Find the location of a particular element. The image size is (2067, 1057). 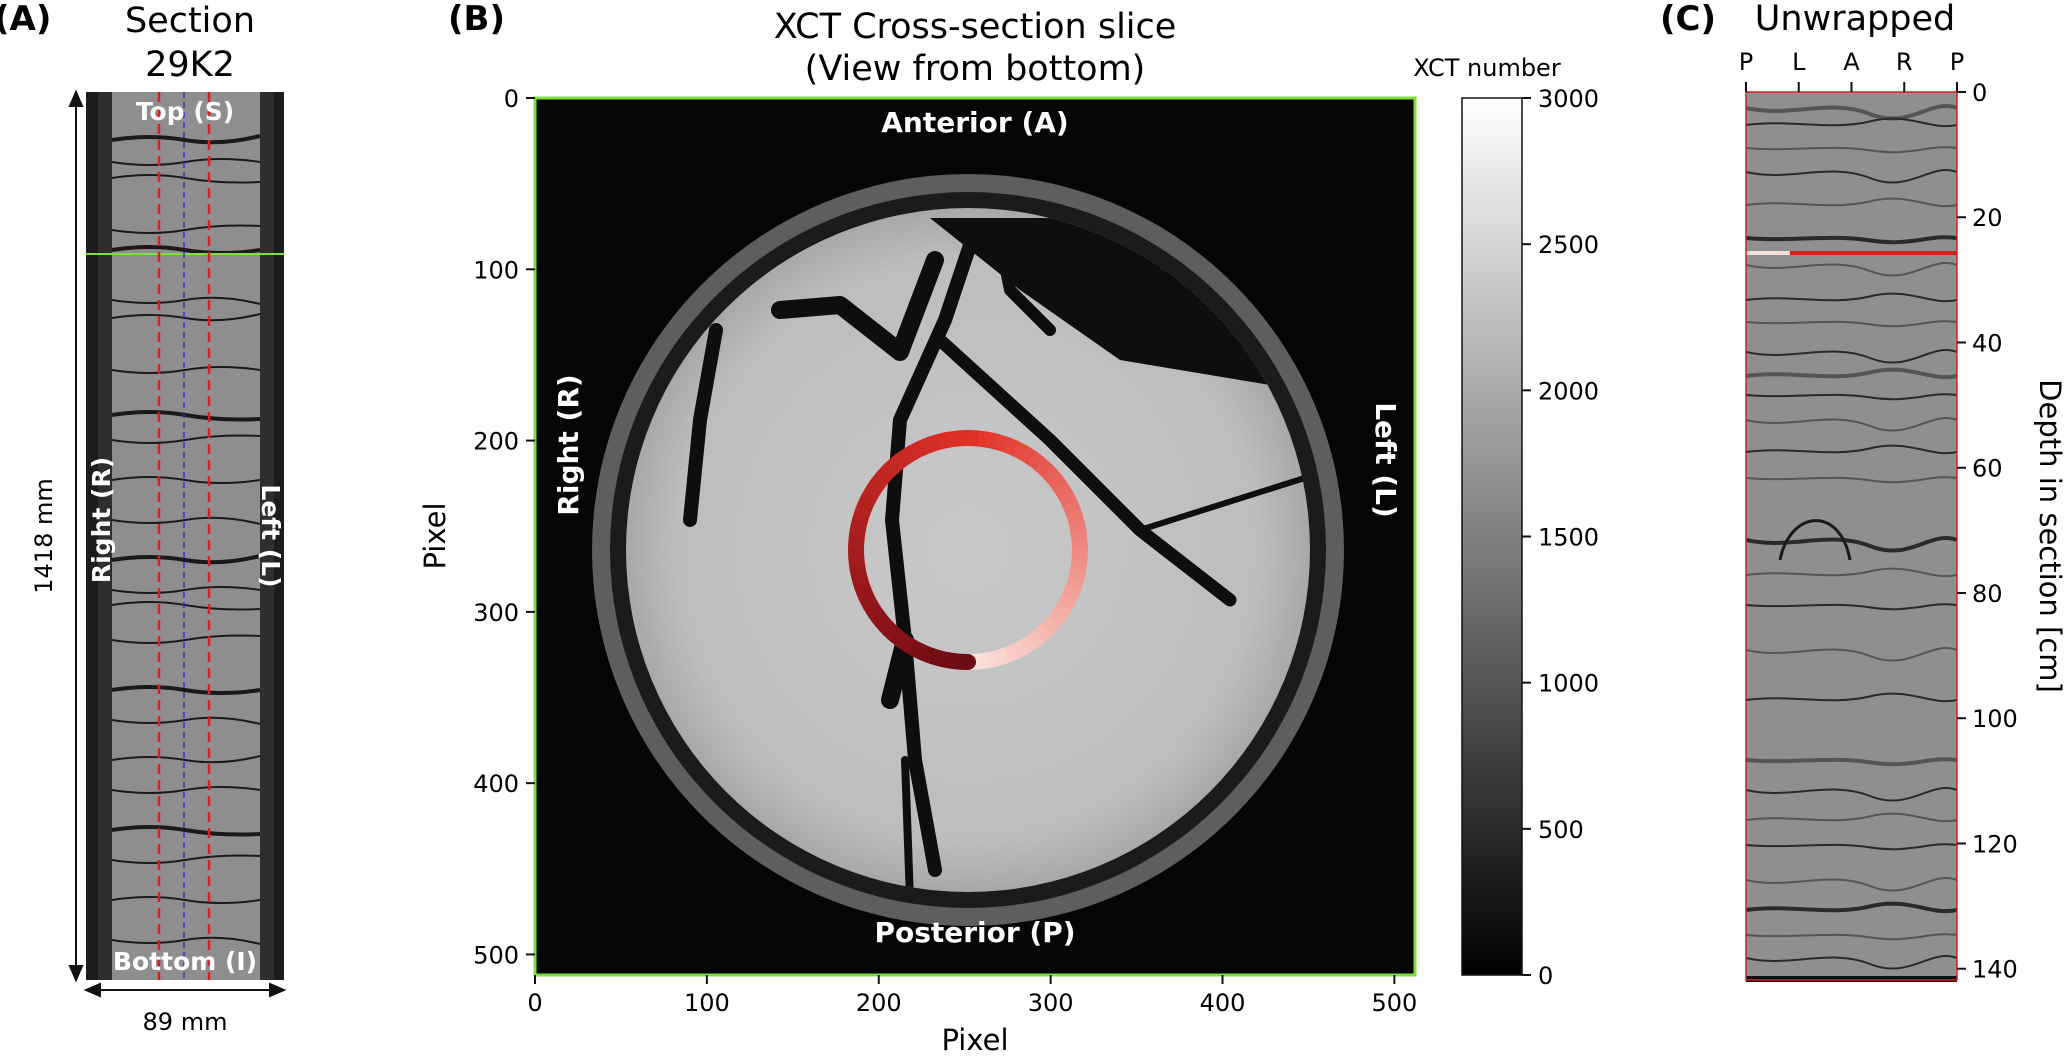

panel-c-label: (C) is located at coordinates (1688, 19).